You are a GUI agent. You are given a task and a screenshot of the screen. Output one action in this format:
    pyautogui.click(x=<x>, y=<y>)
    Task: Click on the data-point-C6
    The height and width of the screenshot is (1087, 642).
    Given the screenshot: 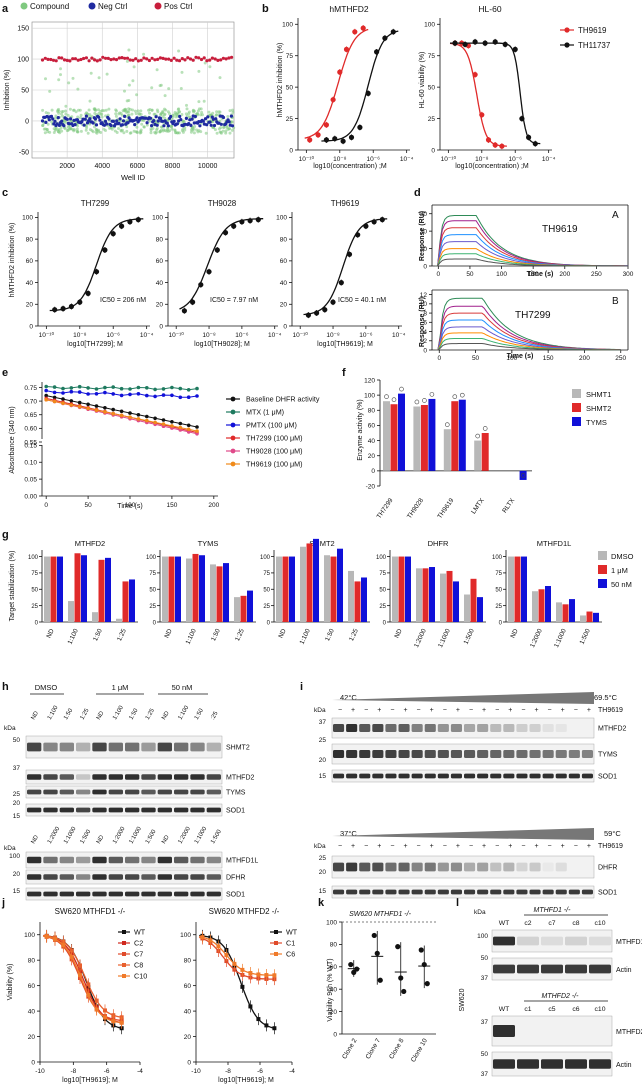 What is the action you would take?
    pyautogui.click(x=250, y=973)
    